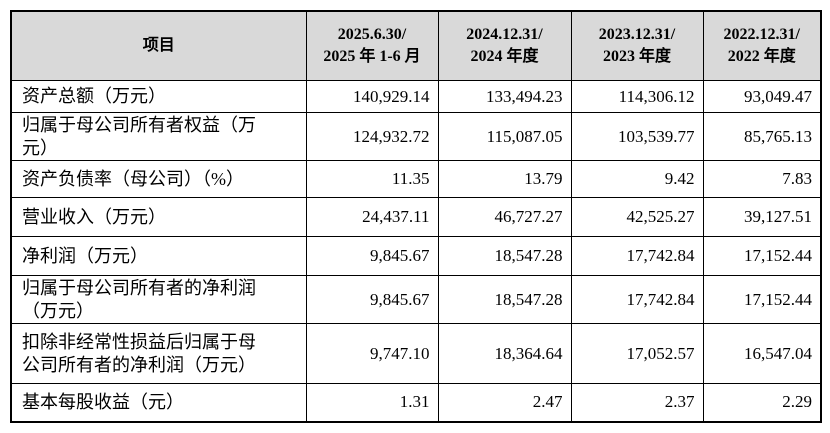  What do you see at coordinates (372, 179) in the screenshot?
I see `value-cell: 11.35` at bounding box center [372, 179].